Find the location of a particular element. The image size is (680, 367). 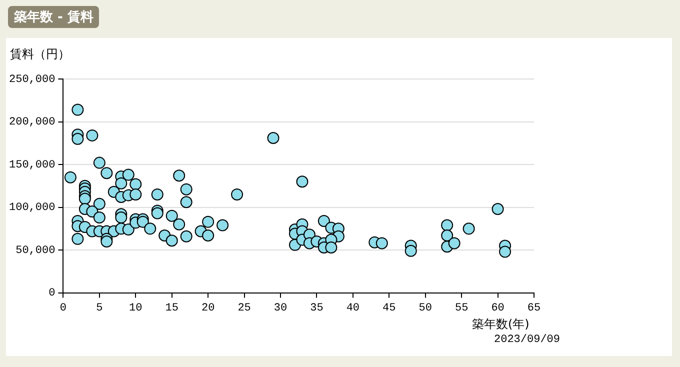

x-tick-label: 10 is located at coordinates (135, 308).